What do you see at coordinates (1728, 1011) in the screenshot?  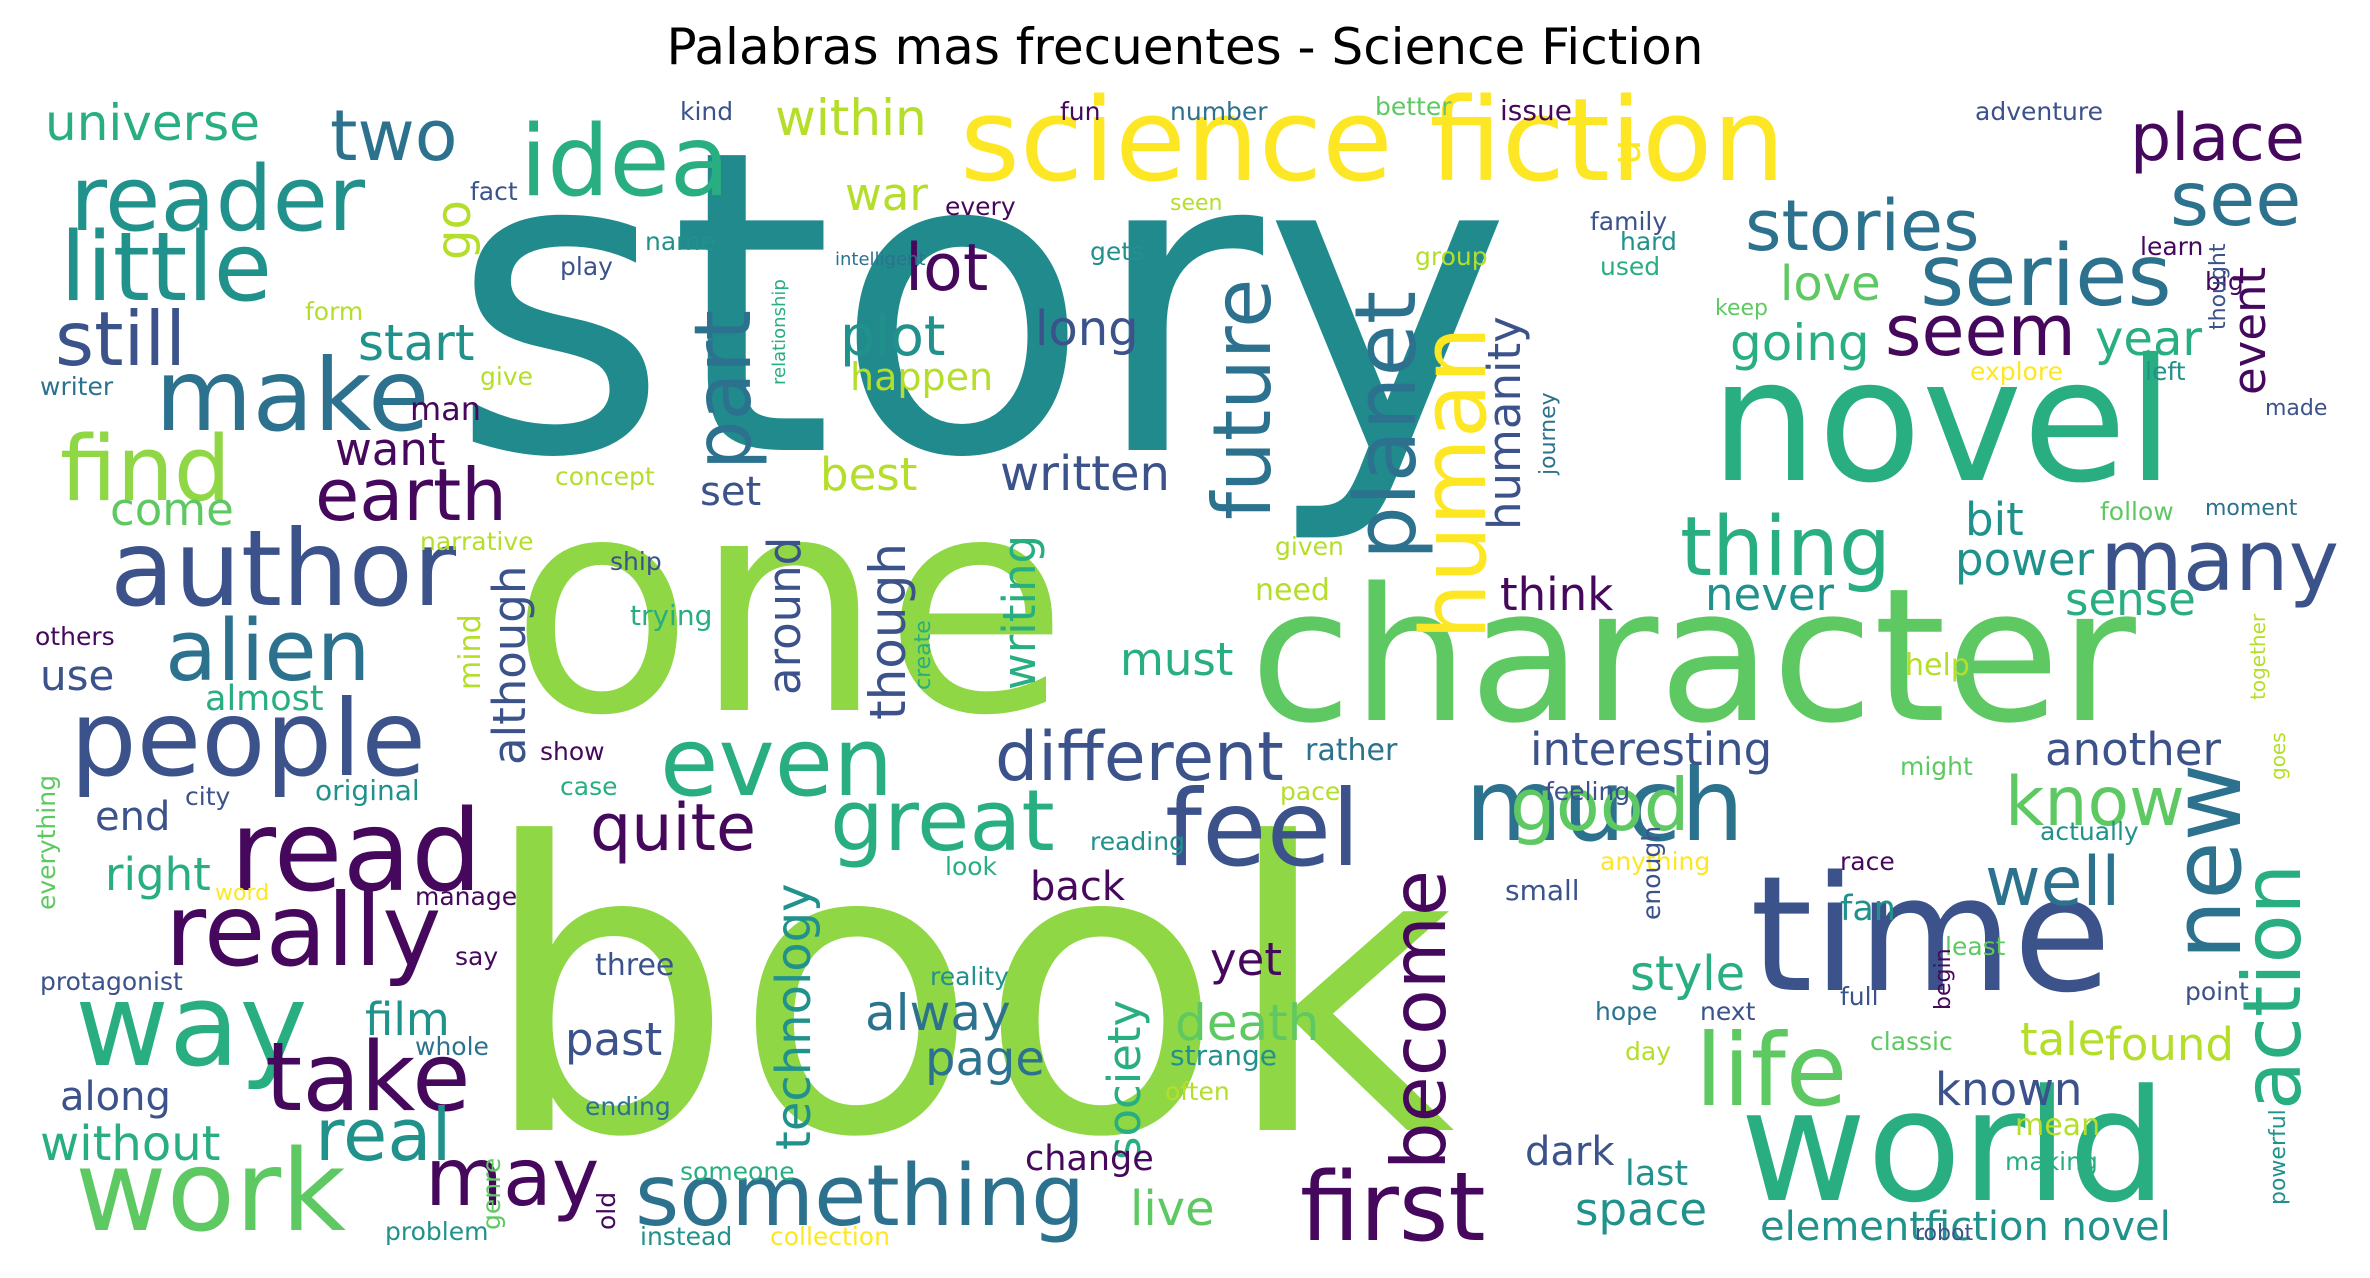 I see `word-next: next` at bounding box center [1728, 1011].